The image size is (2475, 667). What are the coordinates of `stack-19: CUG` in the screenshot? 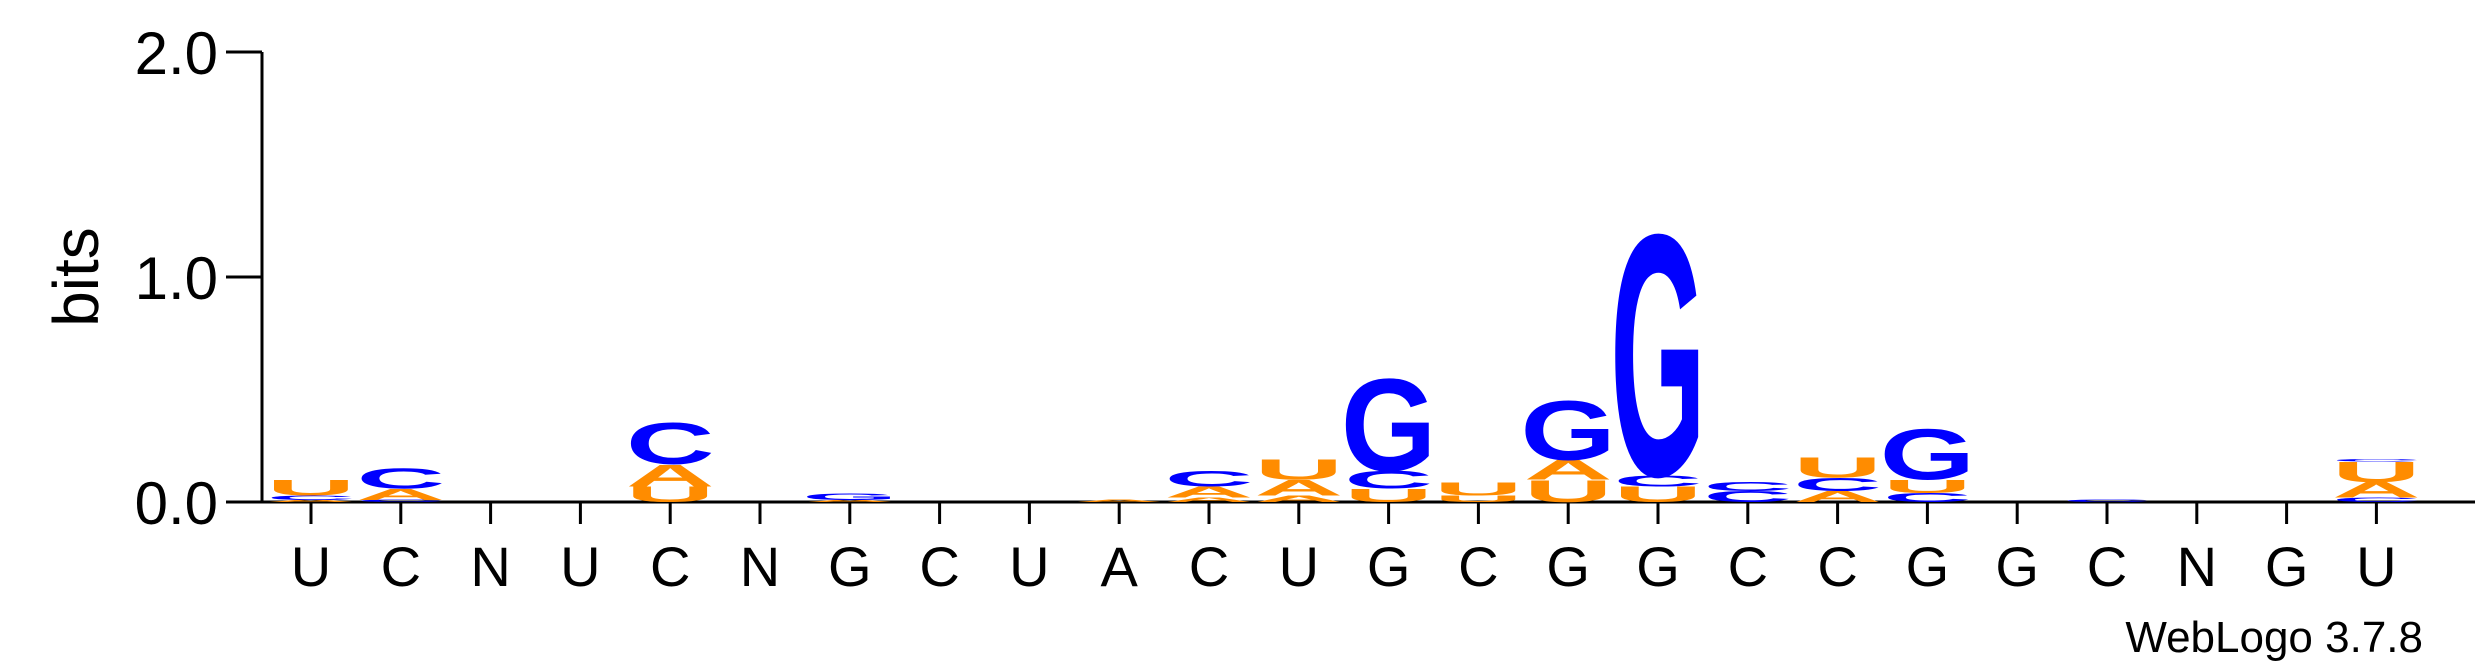 It's located at (1928, 460).